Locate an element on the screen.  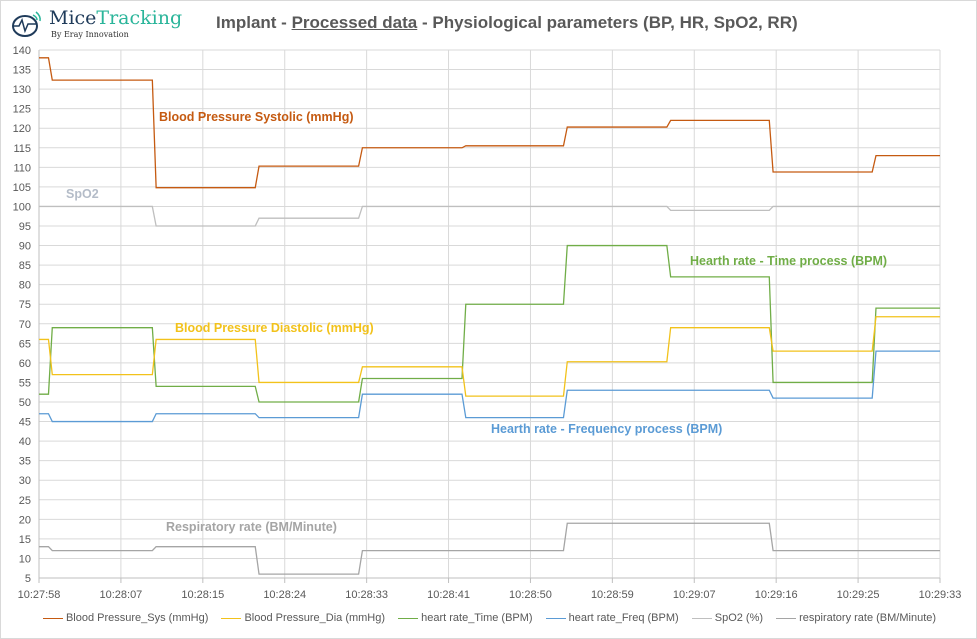
y-tick-label: 100 is located at coordinates (22, 207).